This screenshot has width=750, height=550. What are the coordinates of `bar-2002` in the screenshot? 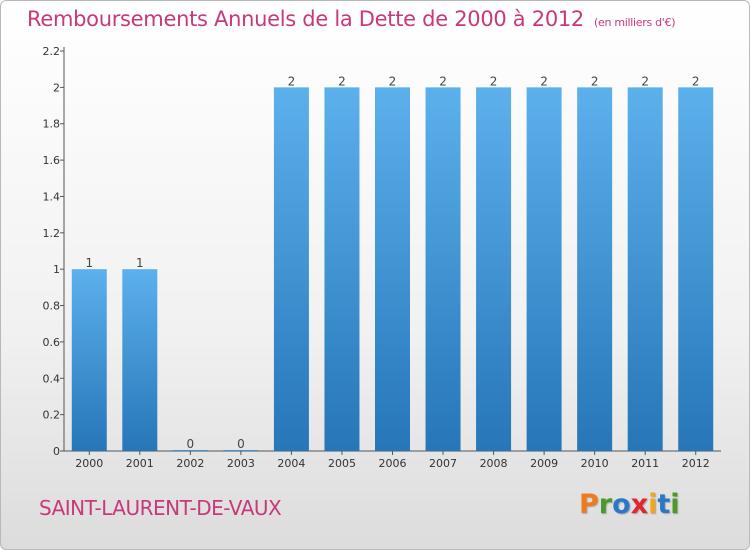 It's located at (190, 450).